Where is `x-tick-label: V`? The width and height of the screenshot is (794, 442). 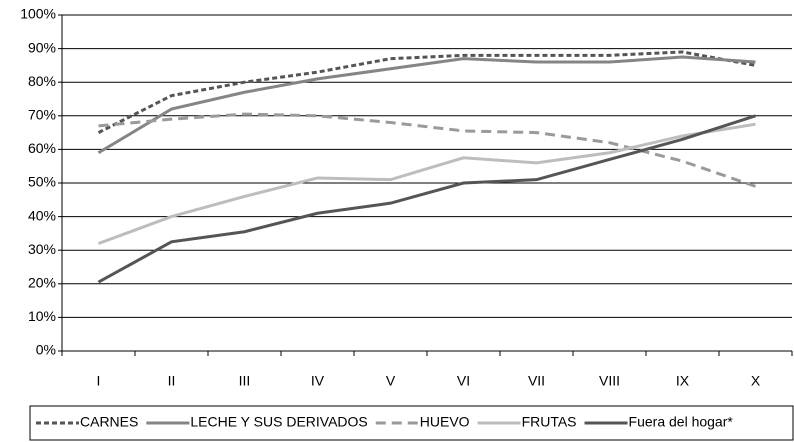
x-tick-label: V is located at coordinates (391, 381).